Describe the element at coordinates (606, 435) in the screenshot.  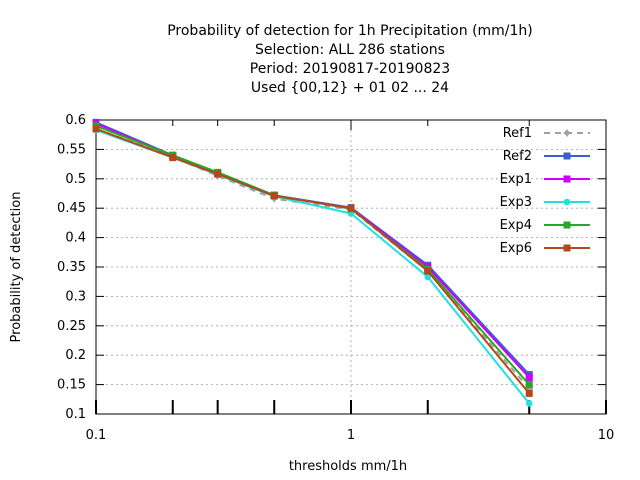
I see `x-tick-label: 10` at that location.